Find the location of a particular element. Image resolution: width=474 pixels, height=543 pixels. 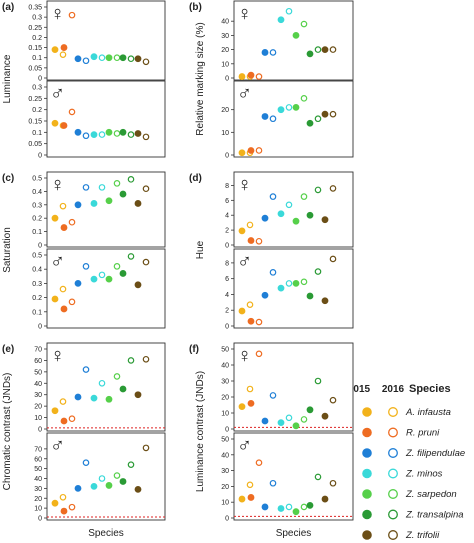

y-tick-label: 0.5 is located at coordinates (37, 179).